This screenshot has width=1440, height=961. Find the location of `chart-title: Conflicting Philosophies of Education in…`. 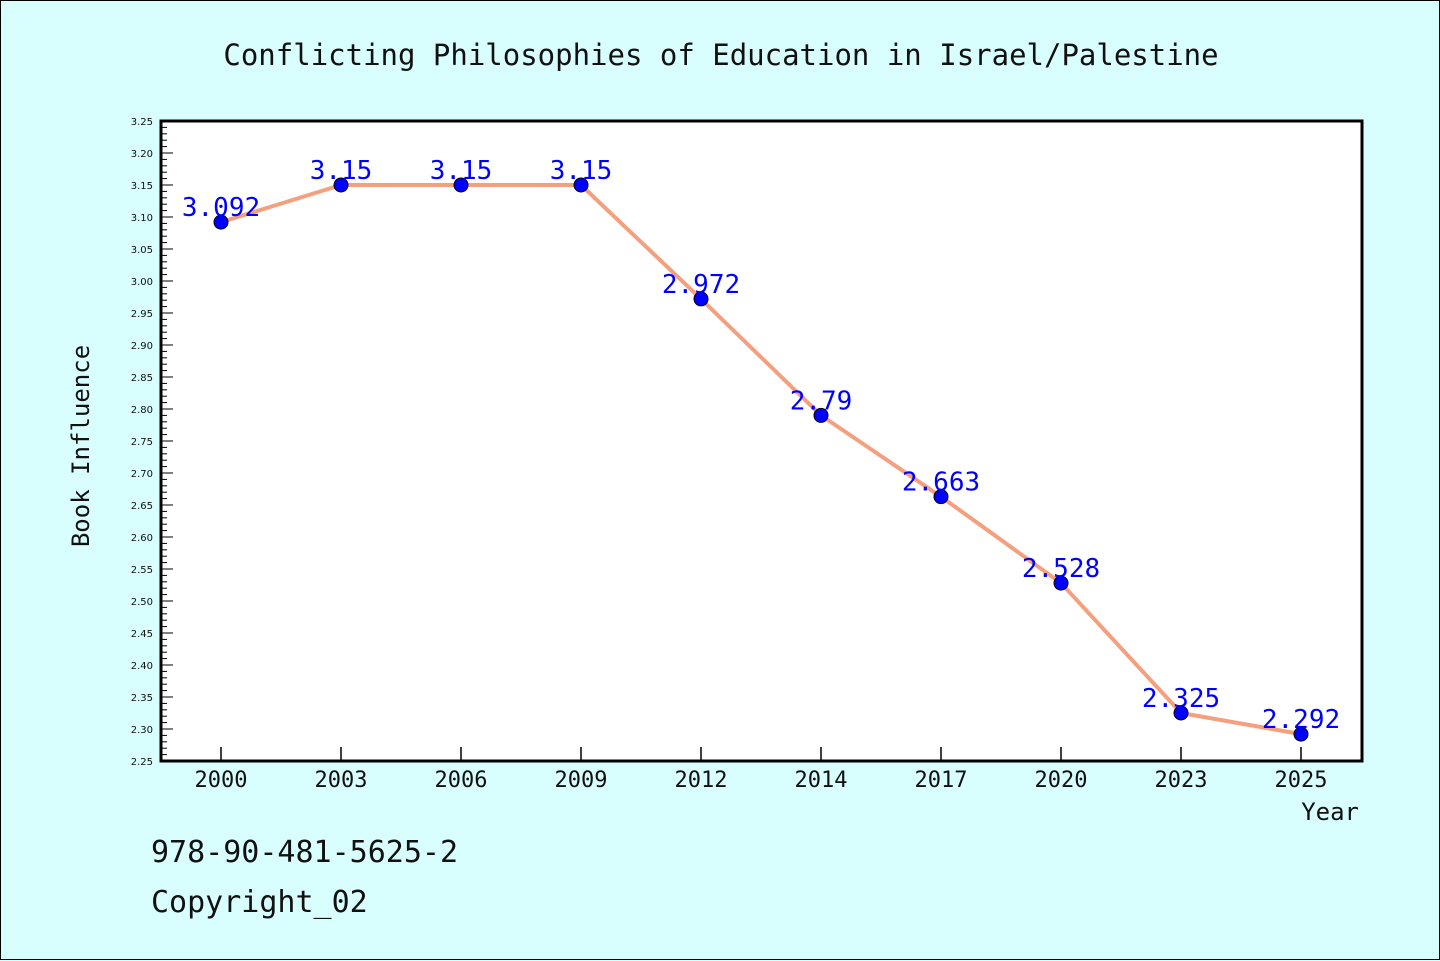

chart-title: Conflicting Philosophies of Education in… is located at coordinates (720, 55).